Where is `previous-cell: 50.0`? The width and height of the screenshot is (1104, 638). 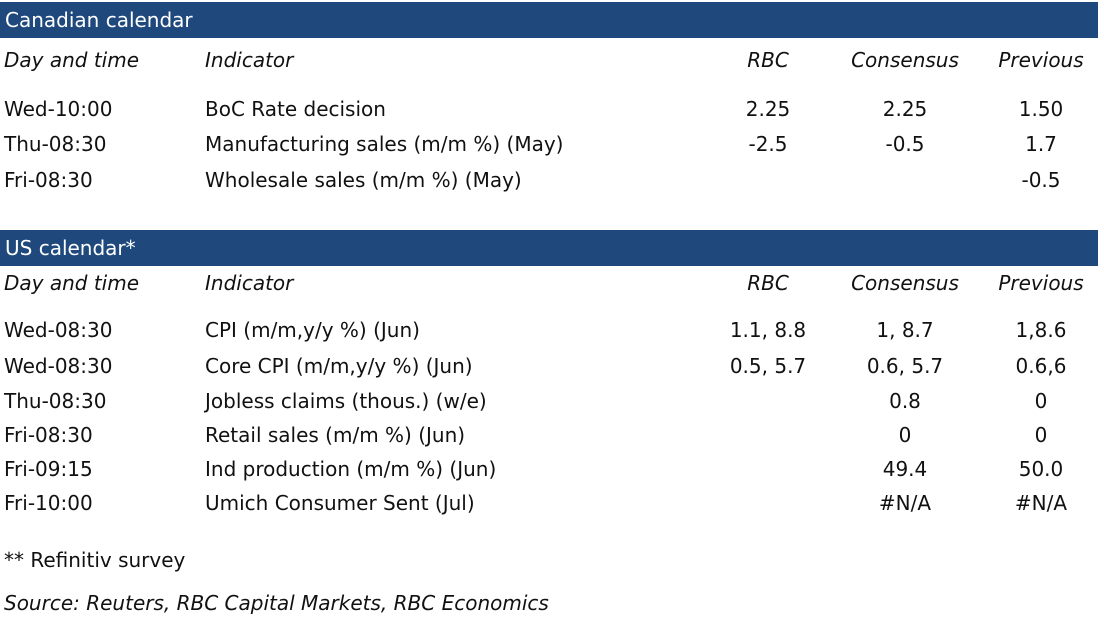
previous-cell: 50.0 is located at coordinates (1041, 469).